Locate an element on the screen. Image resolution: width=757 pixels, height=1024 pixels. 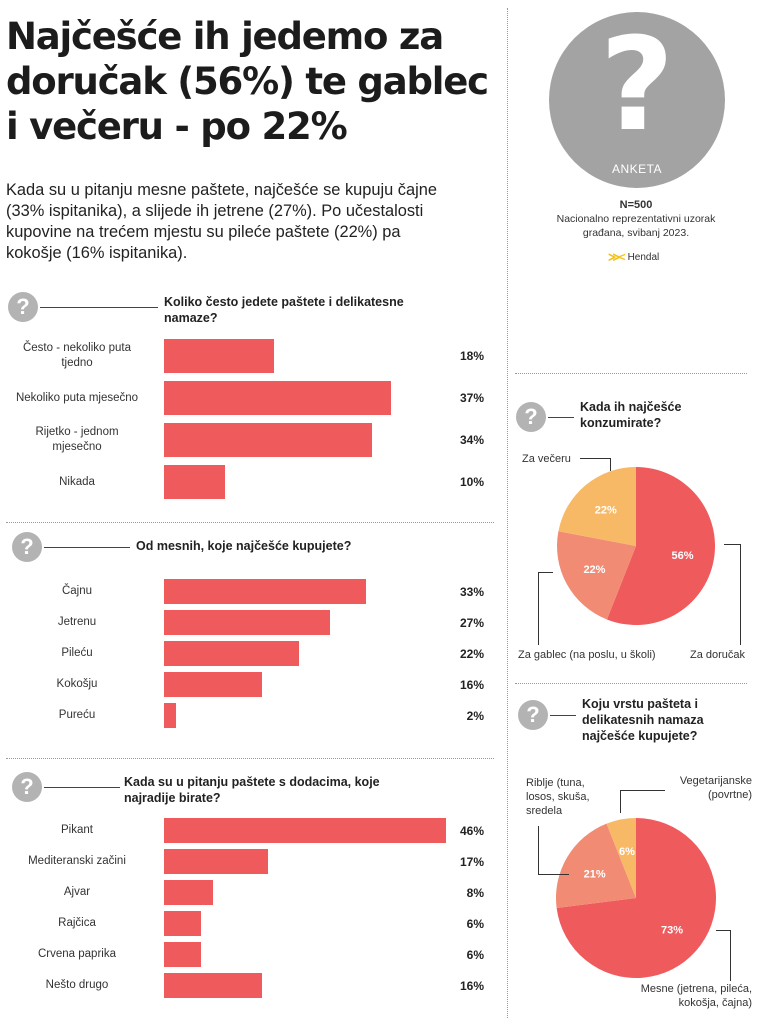
bar-category-line: Ajvar is located at coordinates (77, 892).